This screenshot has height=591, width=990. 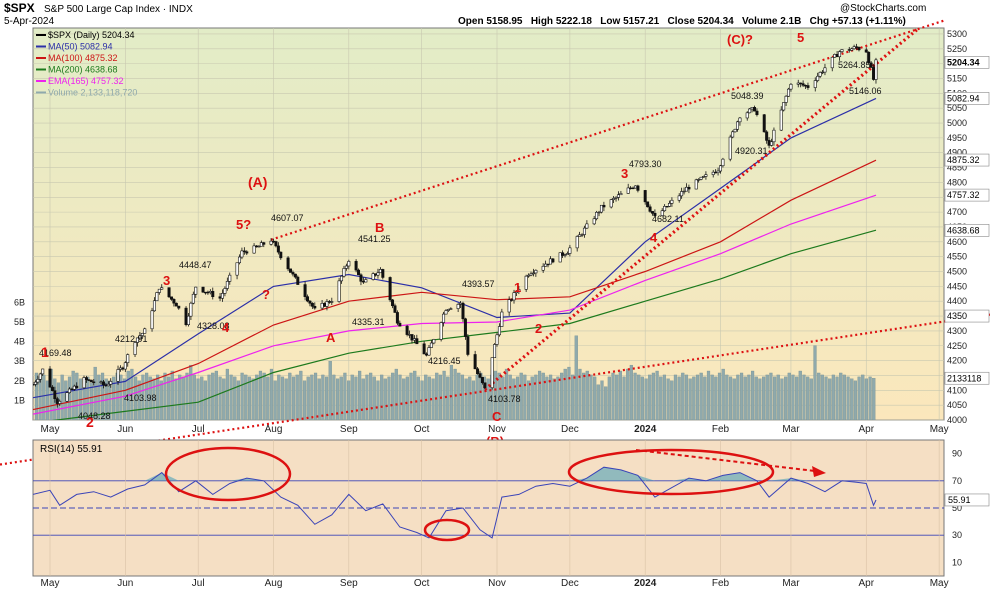 What do you see at coordinates (866, 429) in the screenshot?
I see `price-x-tick-label: Apr` at bounding box center [866, 429].